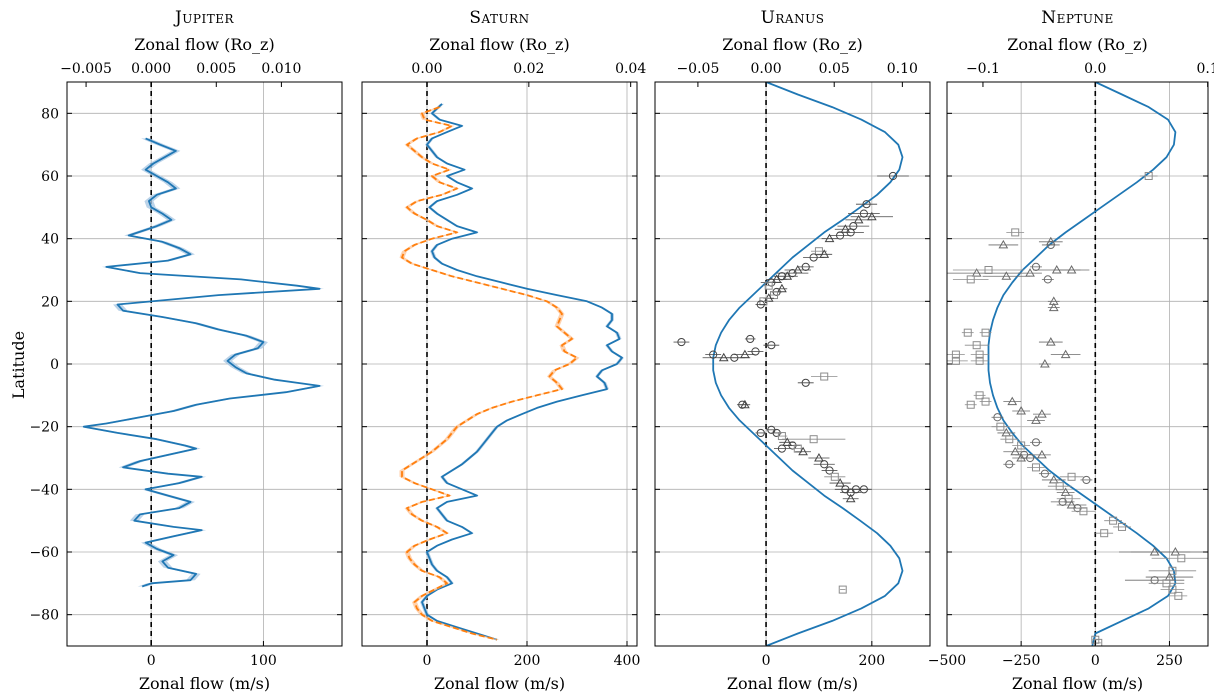 The width and height of the screenshot is (1214, 697). I want to click on x2-tick-label: 0.04, so click(630, 69).